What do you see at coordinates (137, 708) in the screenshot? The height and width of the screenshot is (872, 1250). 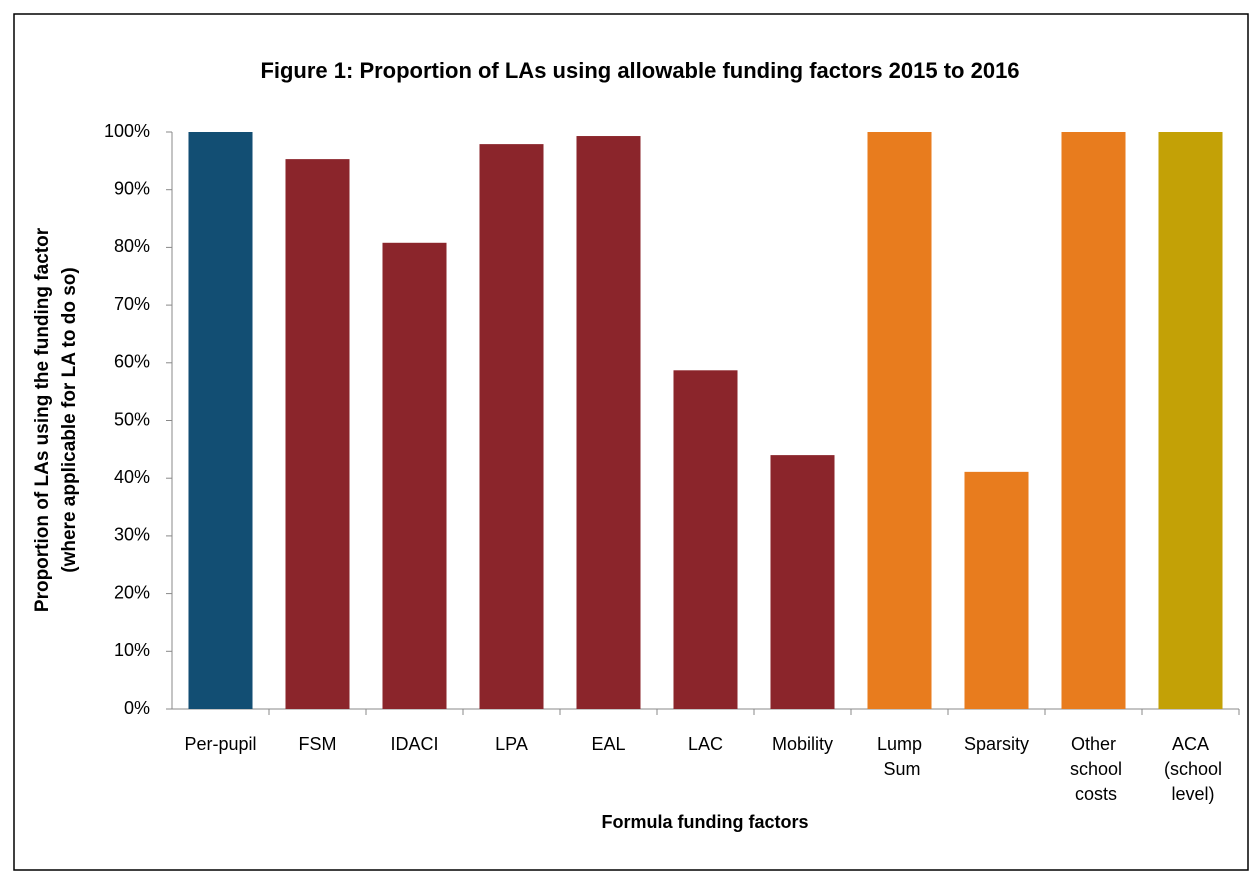 I see `y-tick-label: 0%` at bounding box center [137, 708].